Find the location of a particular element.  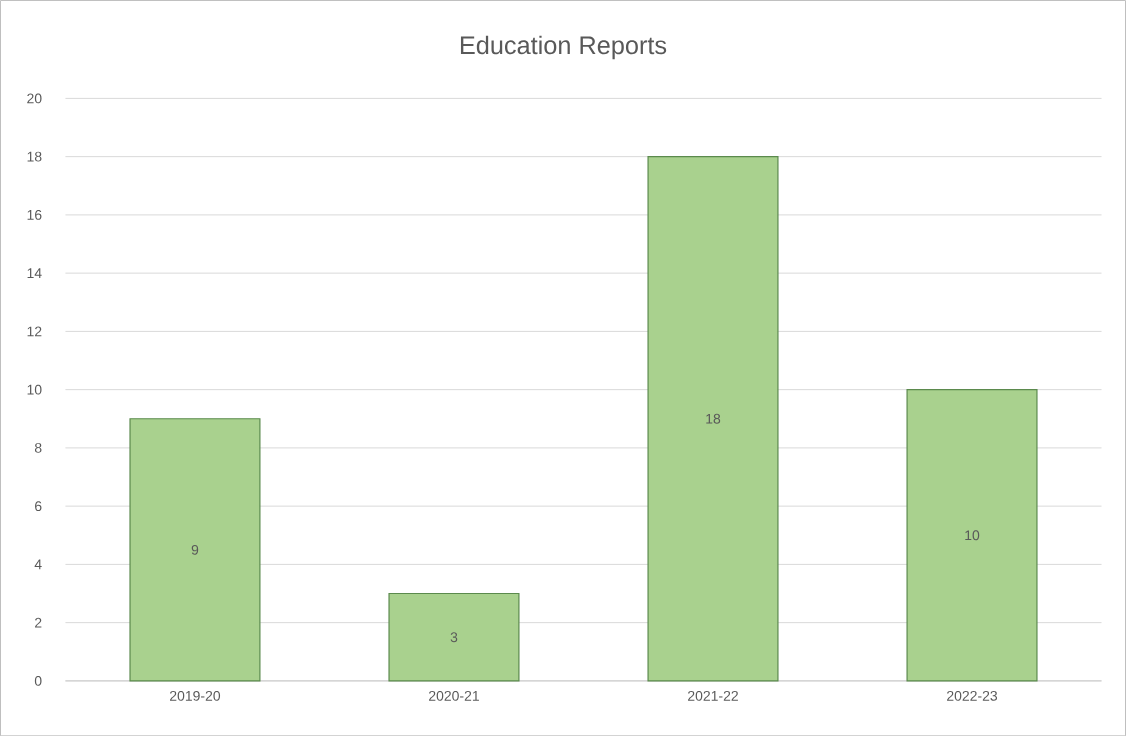

x-tick-label: 2019-20 is located at coordinates (195, 695).